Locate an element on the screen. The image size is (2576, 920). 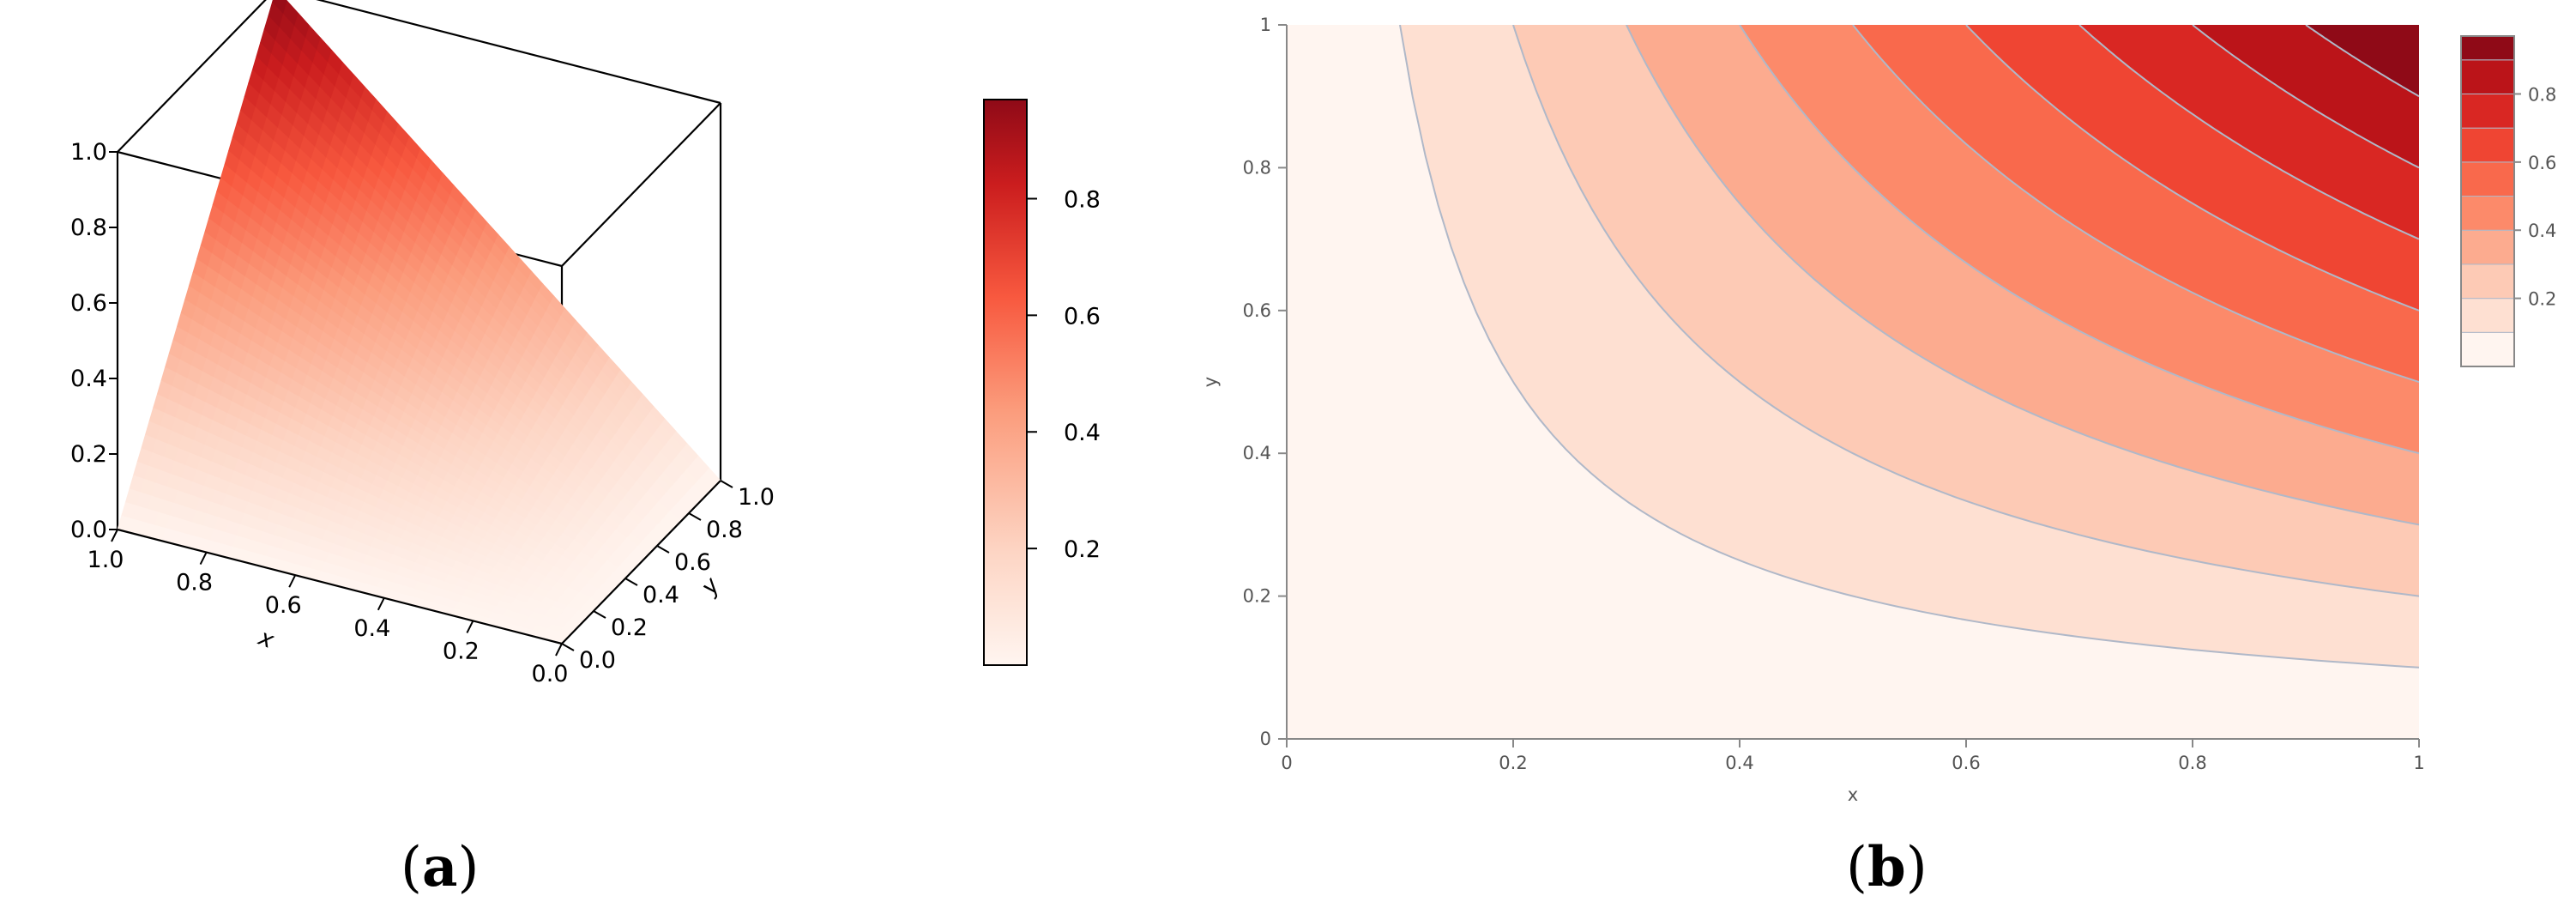
colorbar-tick-label: 0.8 is located at coordinates (1082, 199).